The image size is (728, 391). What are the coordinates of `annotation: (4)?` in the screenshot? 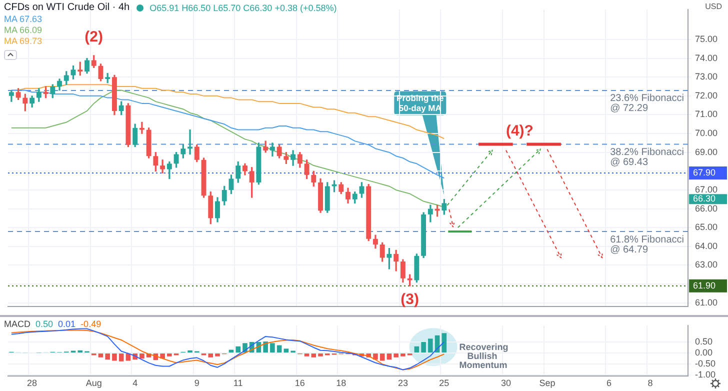 It's located at (520, 131).